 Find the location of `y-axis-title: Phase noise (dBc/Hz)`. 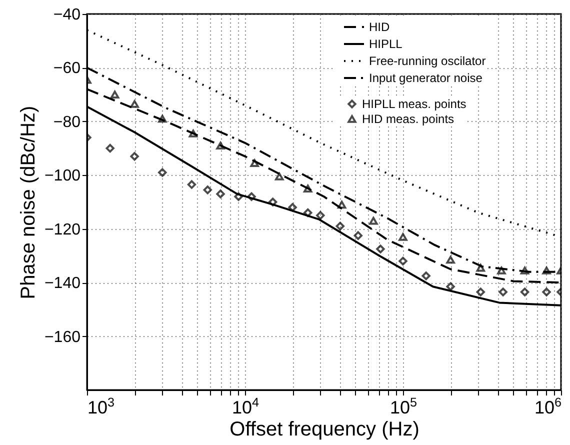

y-axis-title: Phase noise (dBc/Hz) is located at coordinates (28, 203).